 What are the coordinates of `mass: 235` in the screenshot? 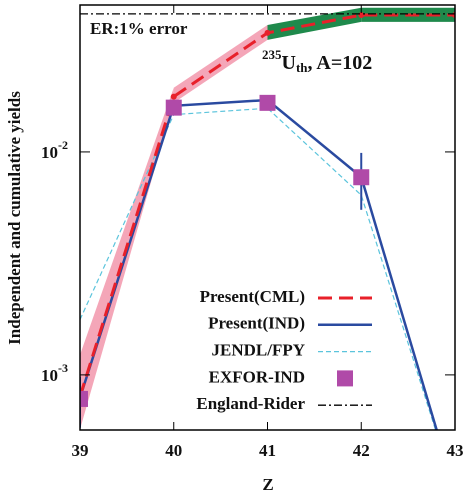 It's located at (272, 54).